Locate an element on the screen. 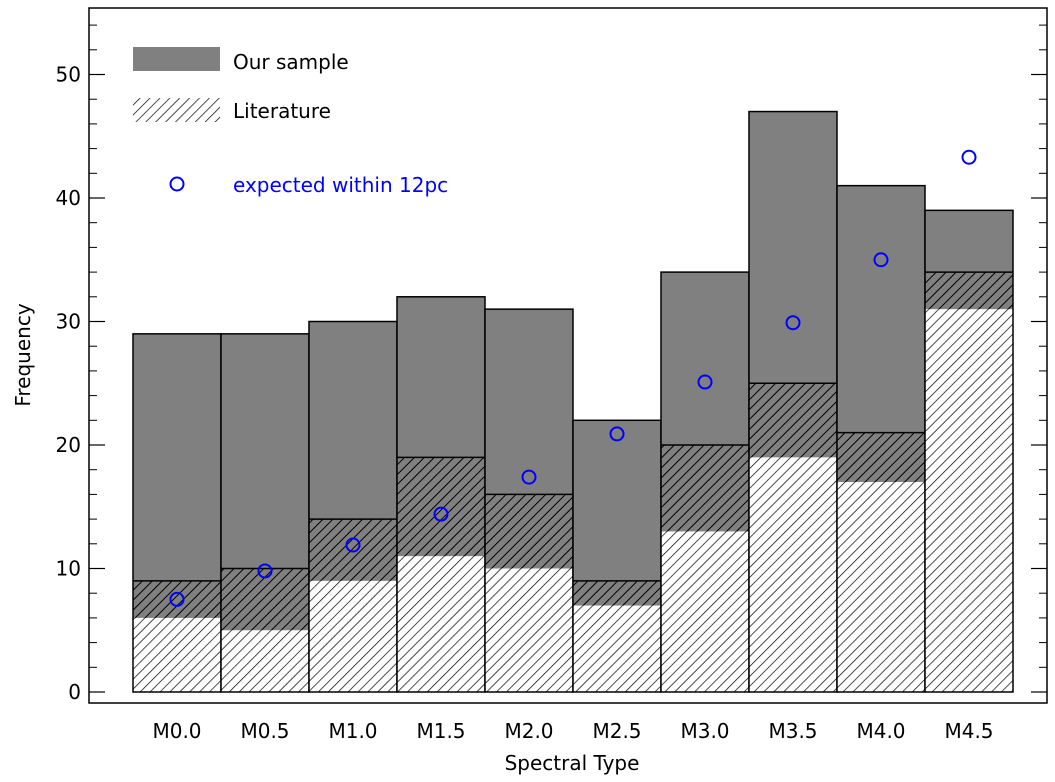 Image resolution: width=1055 pixels, height=782 pixels. x-tick-label-m1-0: M1.0 is located at coordinates (352, 731).